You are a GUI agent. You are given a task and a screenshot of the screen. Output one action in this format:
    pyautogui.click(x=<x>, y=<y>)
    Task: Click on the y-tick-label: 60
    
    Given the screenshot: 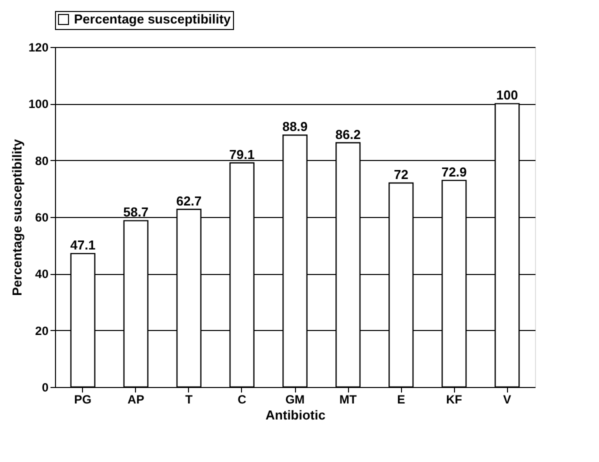 What is the action you would take?
    pyautogui.click(x=42, y=217)
    